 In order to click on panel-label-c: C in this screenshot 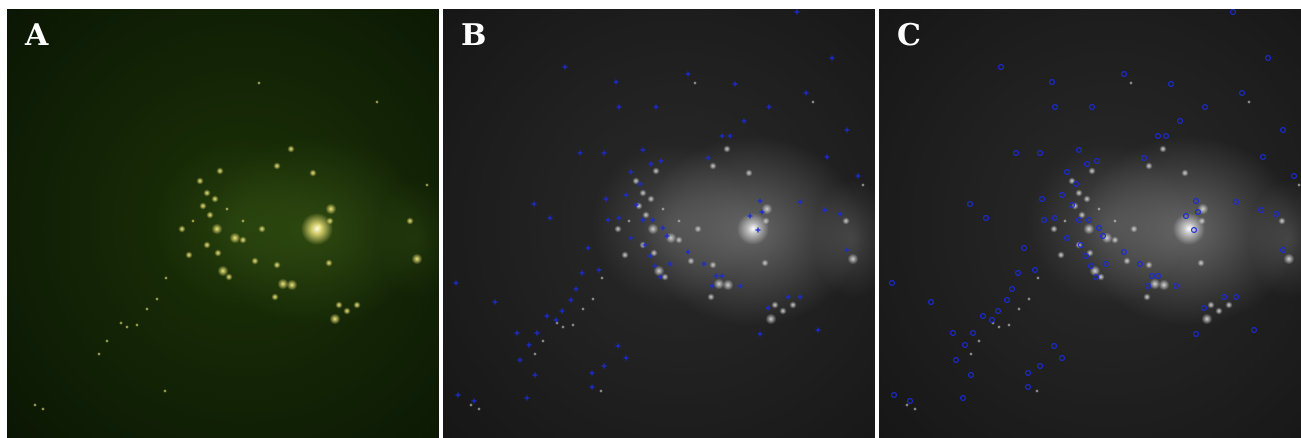, I will do `click(909, 35)`.